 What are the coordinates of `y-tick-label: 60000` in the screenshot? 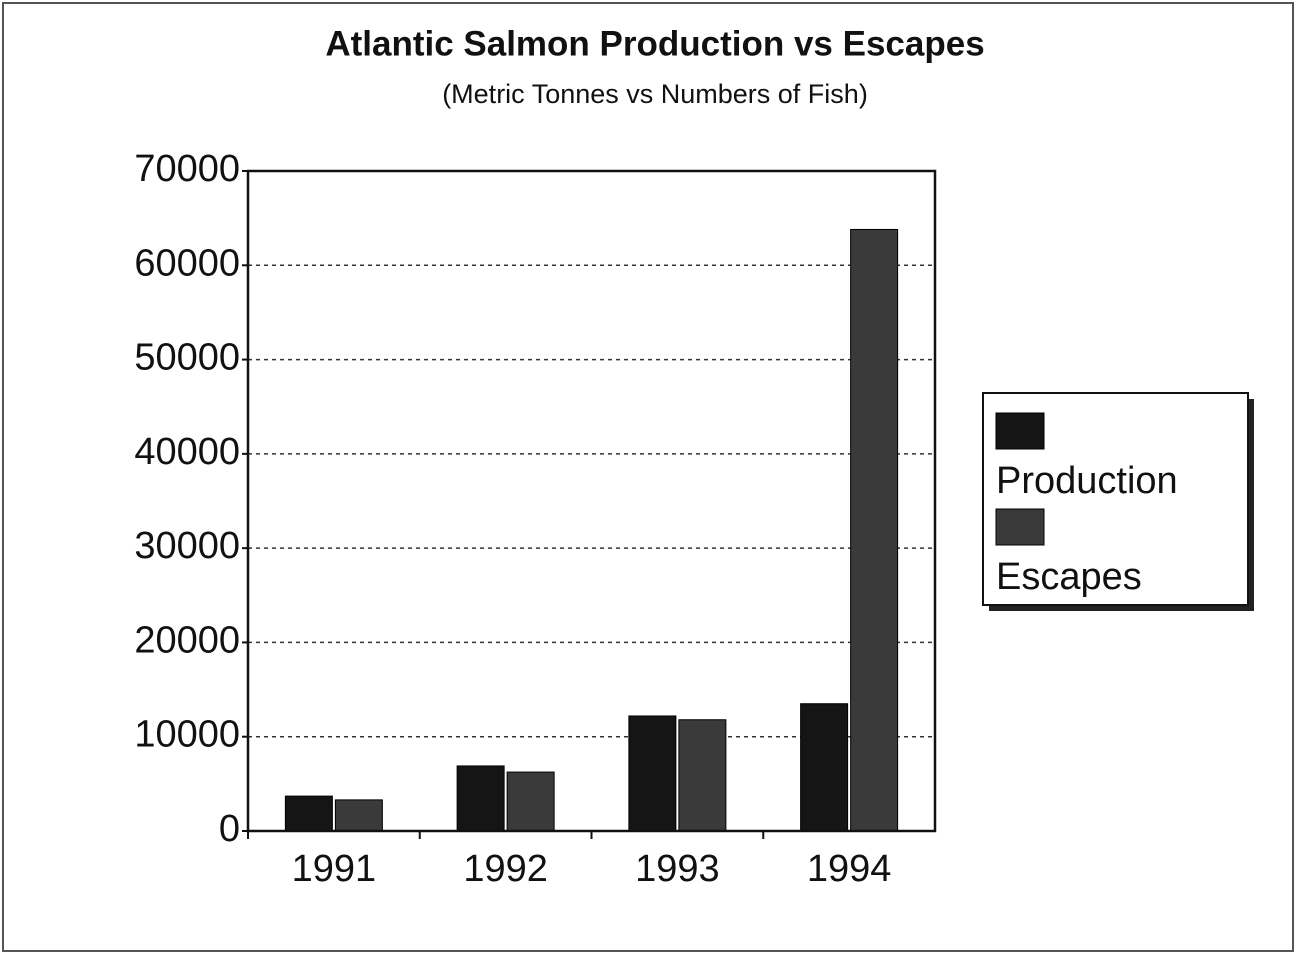 It's located at (187, 263).